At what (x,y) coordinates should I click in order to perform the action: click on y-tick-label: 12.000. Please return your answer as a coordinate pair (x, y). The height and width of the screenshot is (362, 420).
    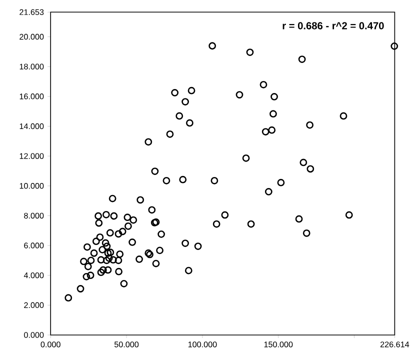
    Looking at the image, I should click on (32, 156).